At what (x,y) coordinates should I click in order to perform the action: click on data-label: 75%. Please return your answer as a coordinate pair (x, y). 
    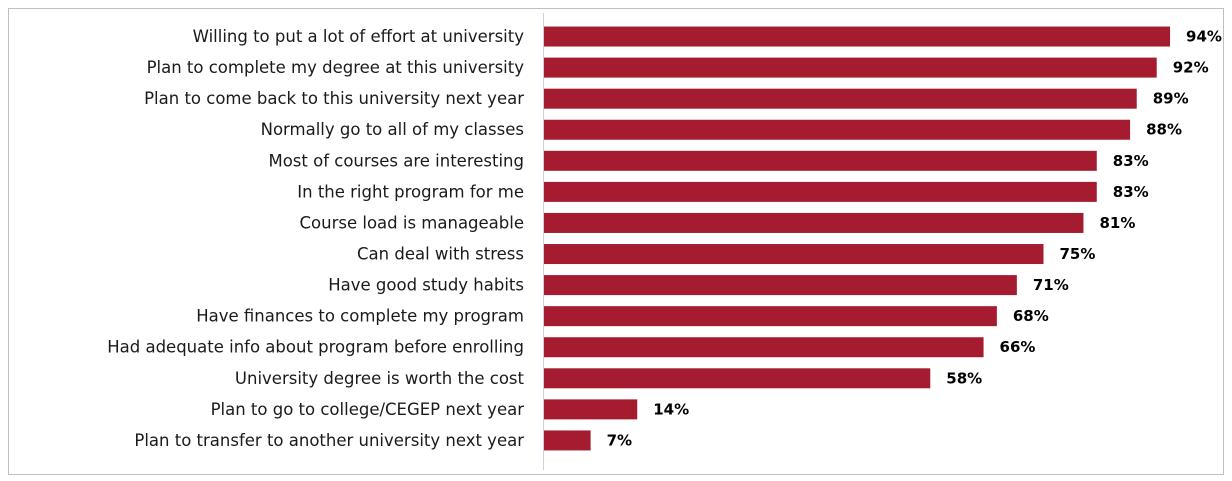
    Looking at the image, I should click on (1078, 254).